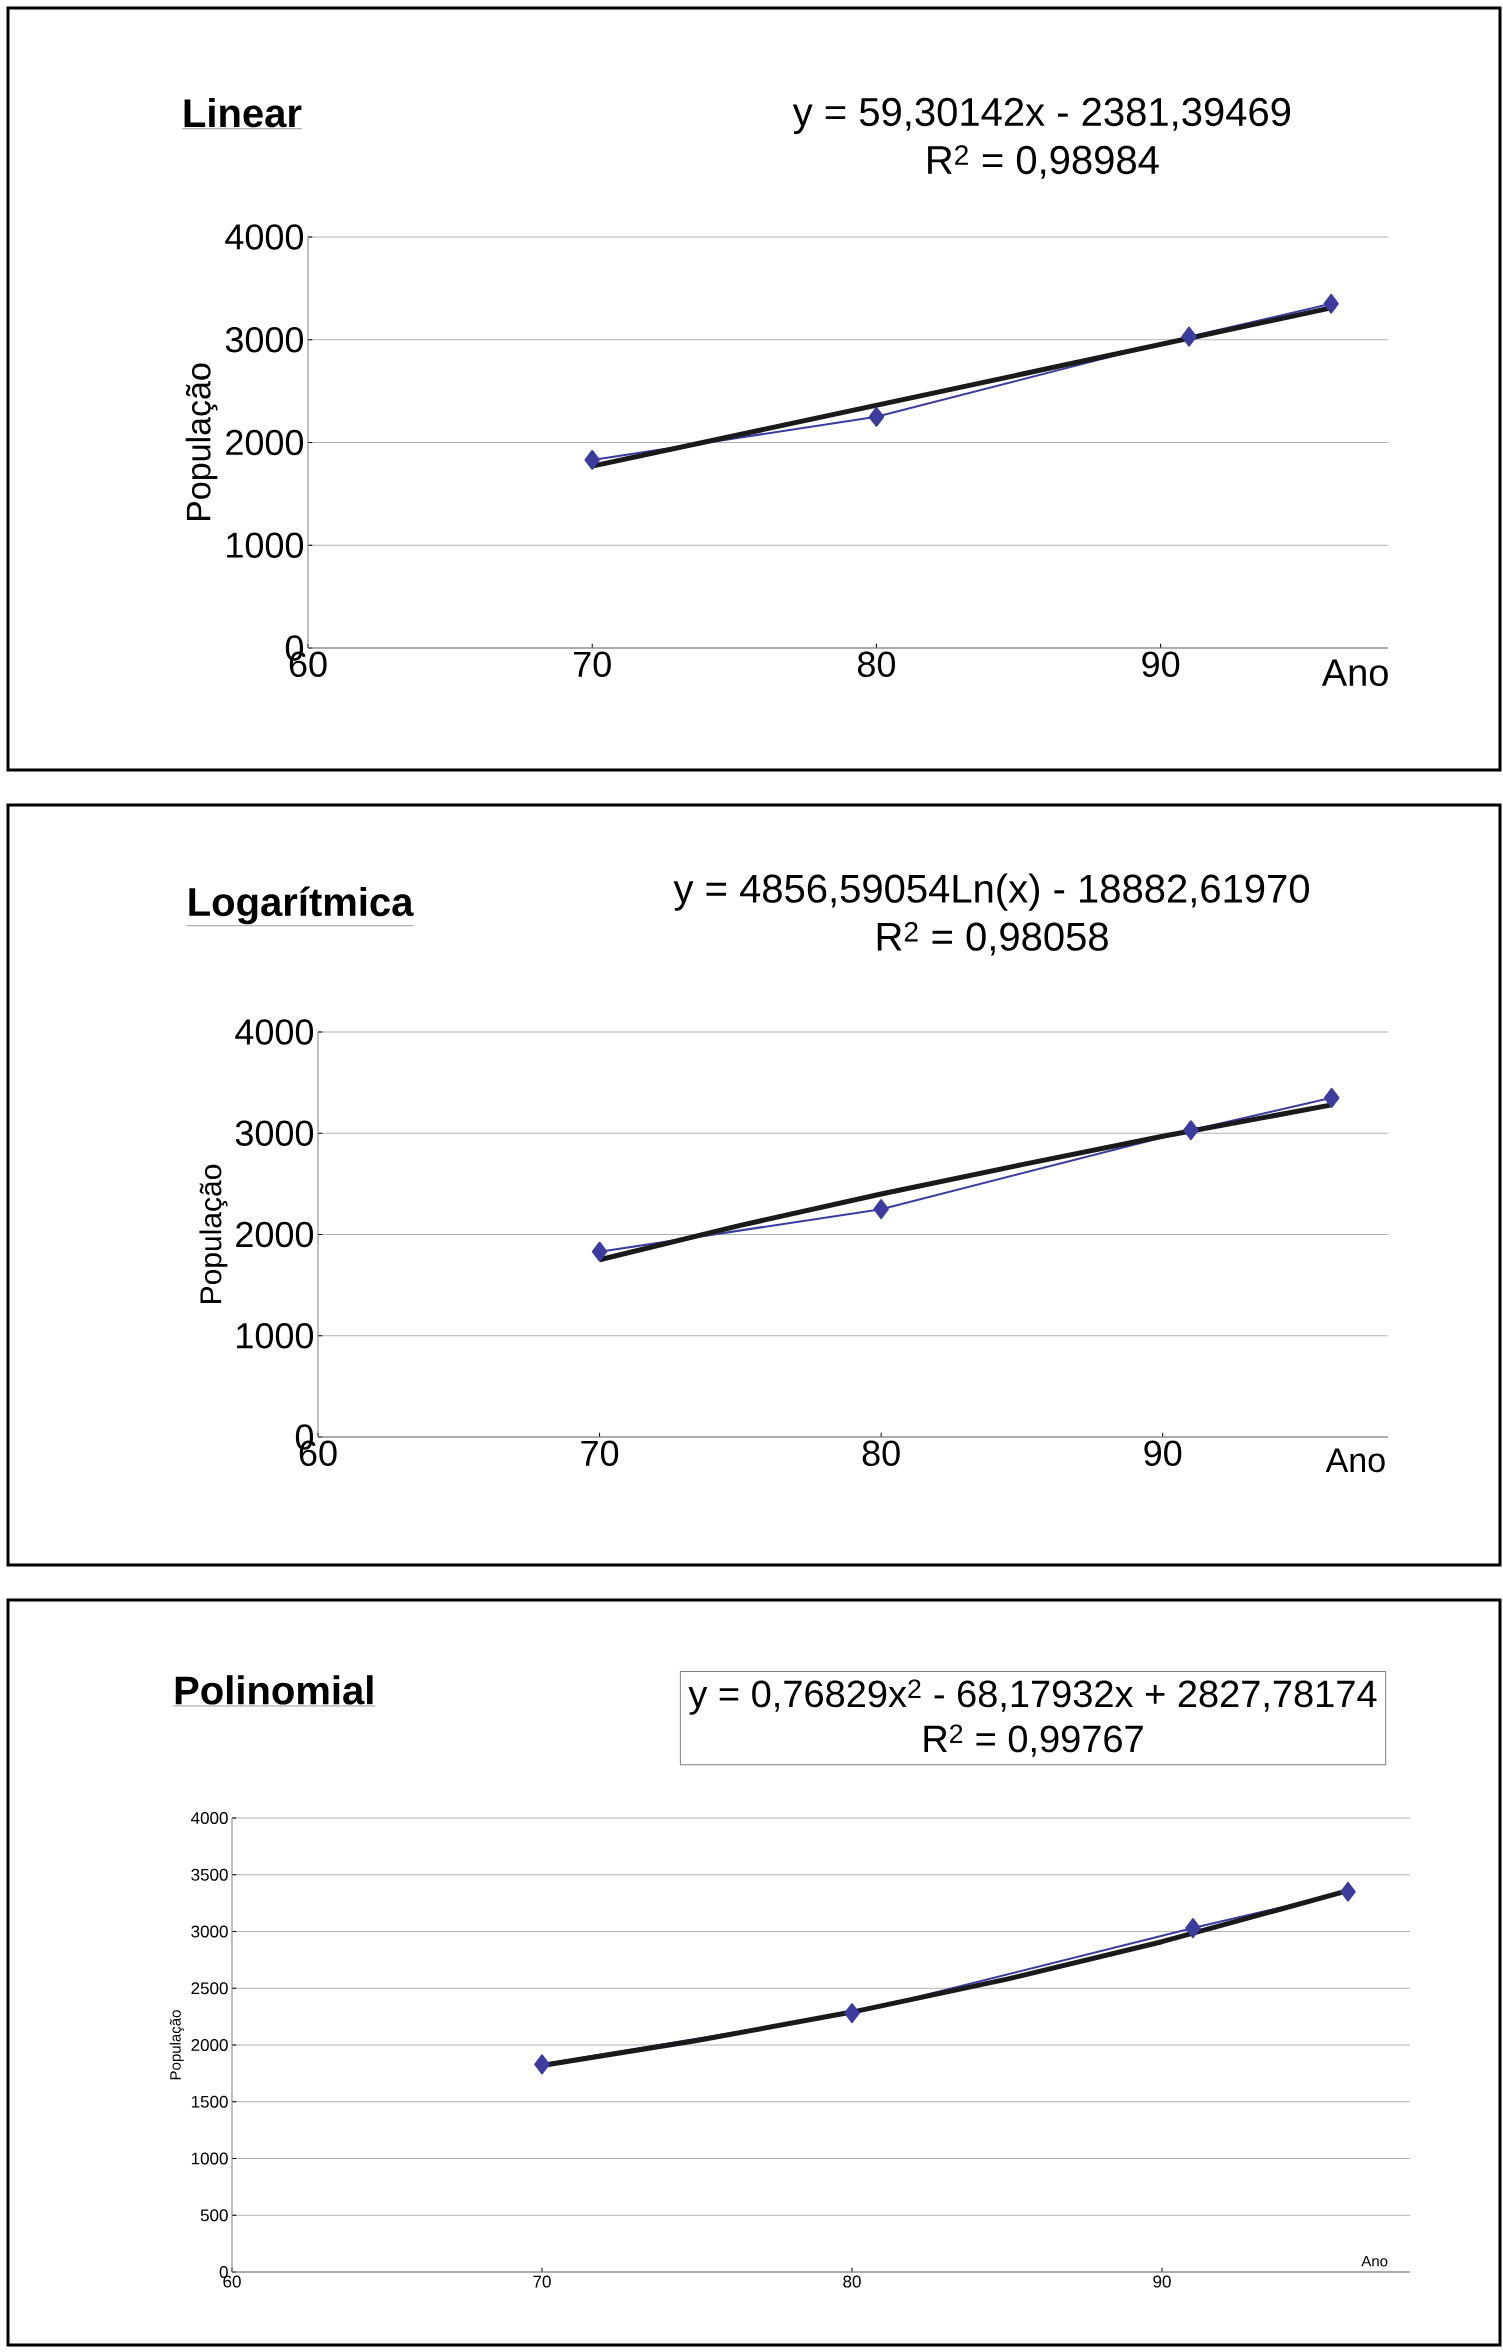 This screenshot has width=1503, height=2352. Describe the element at coordinates (274, 1690) in the screenshot. I see `chart-title: Polinomial` at that location.